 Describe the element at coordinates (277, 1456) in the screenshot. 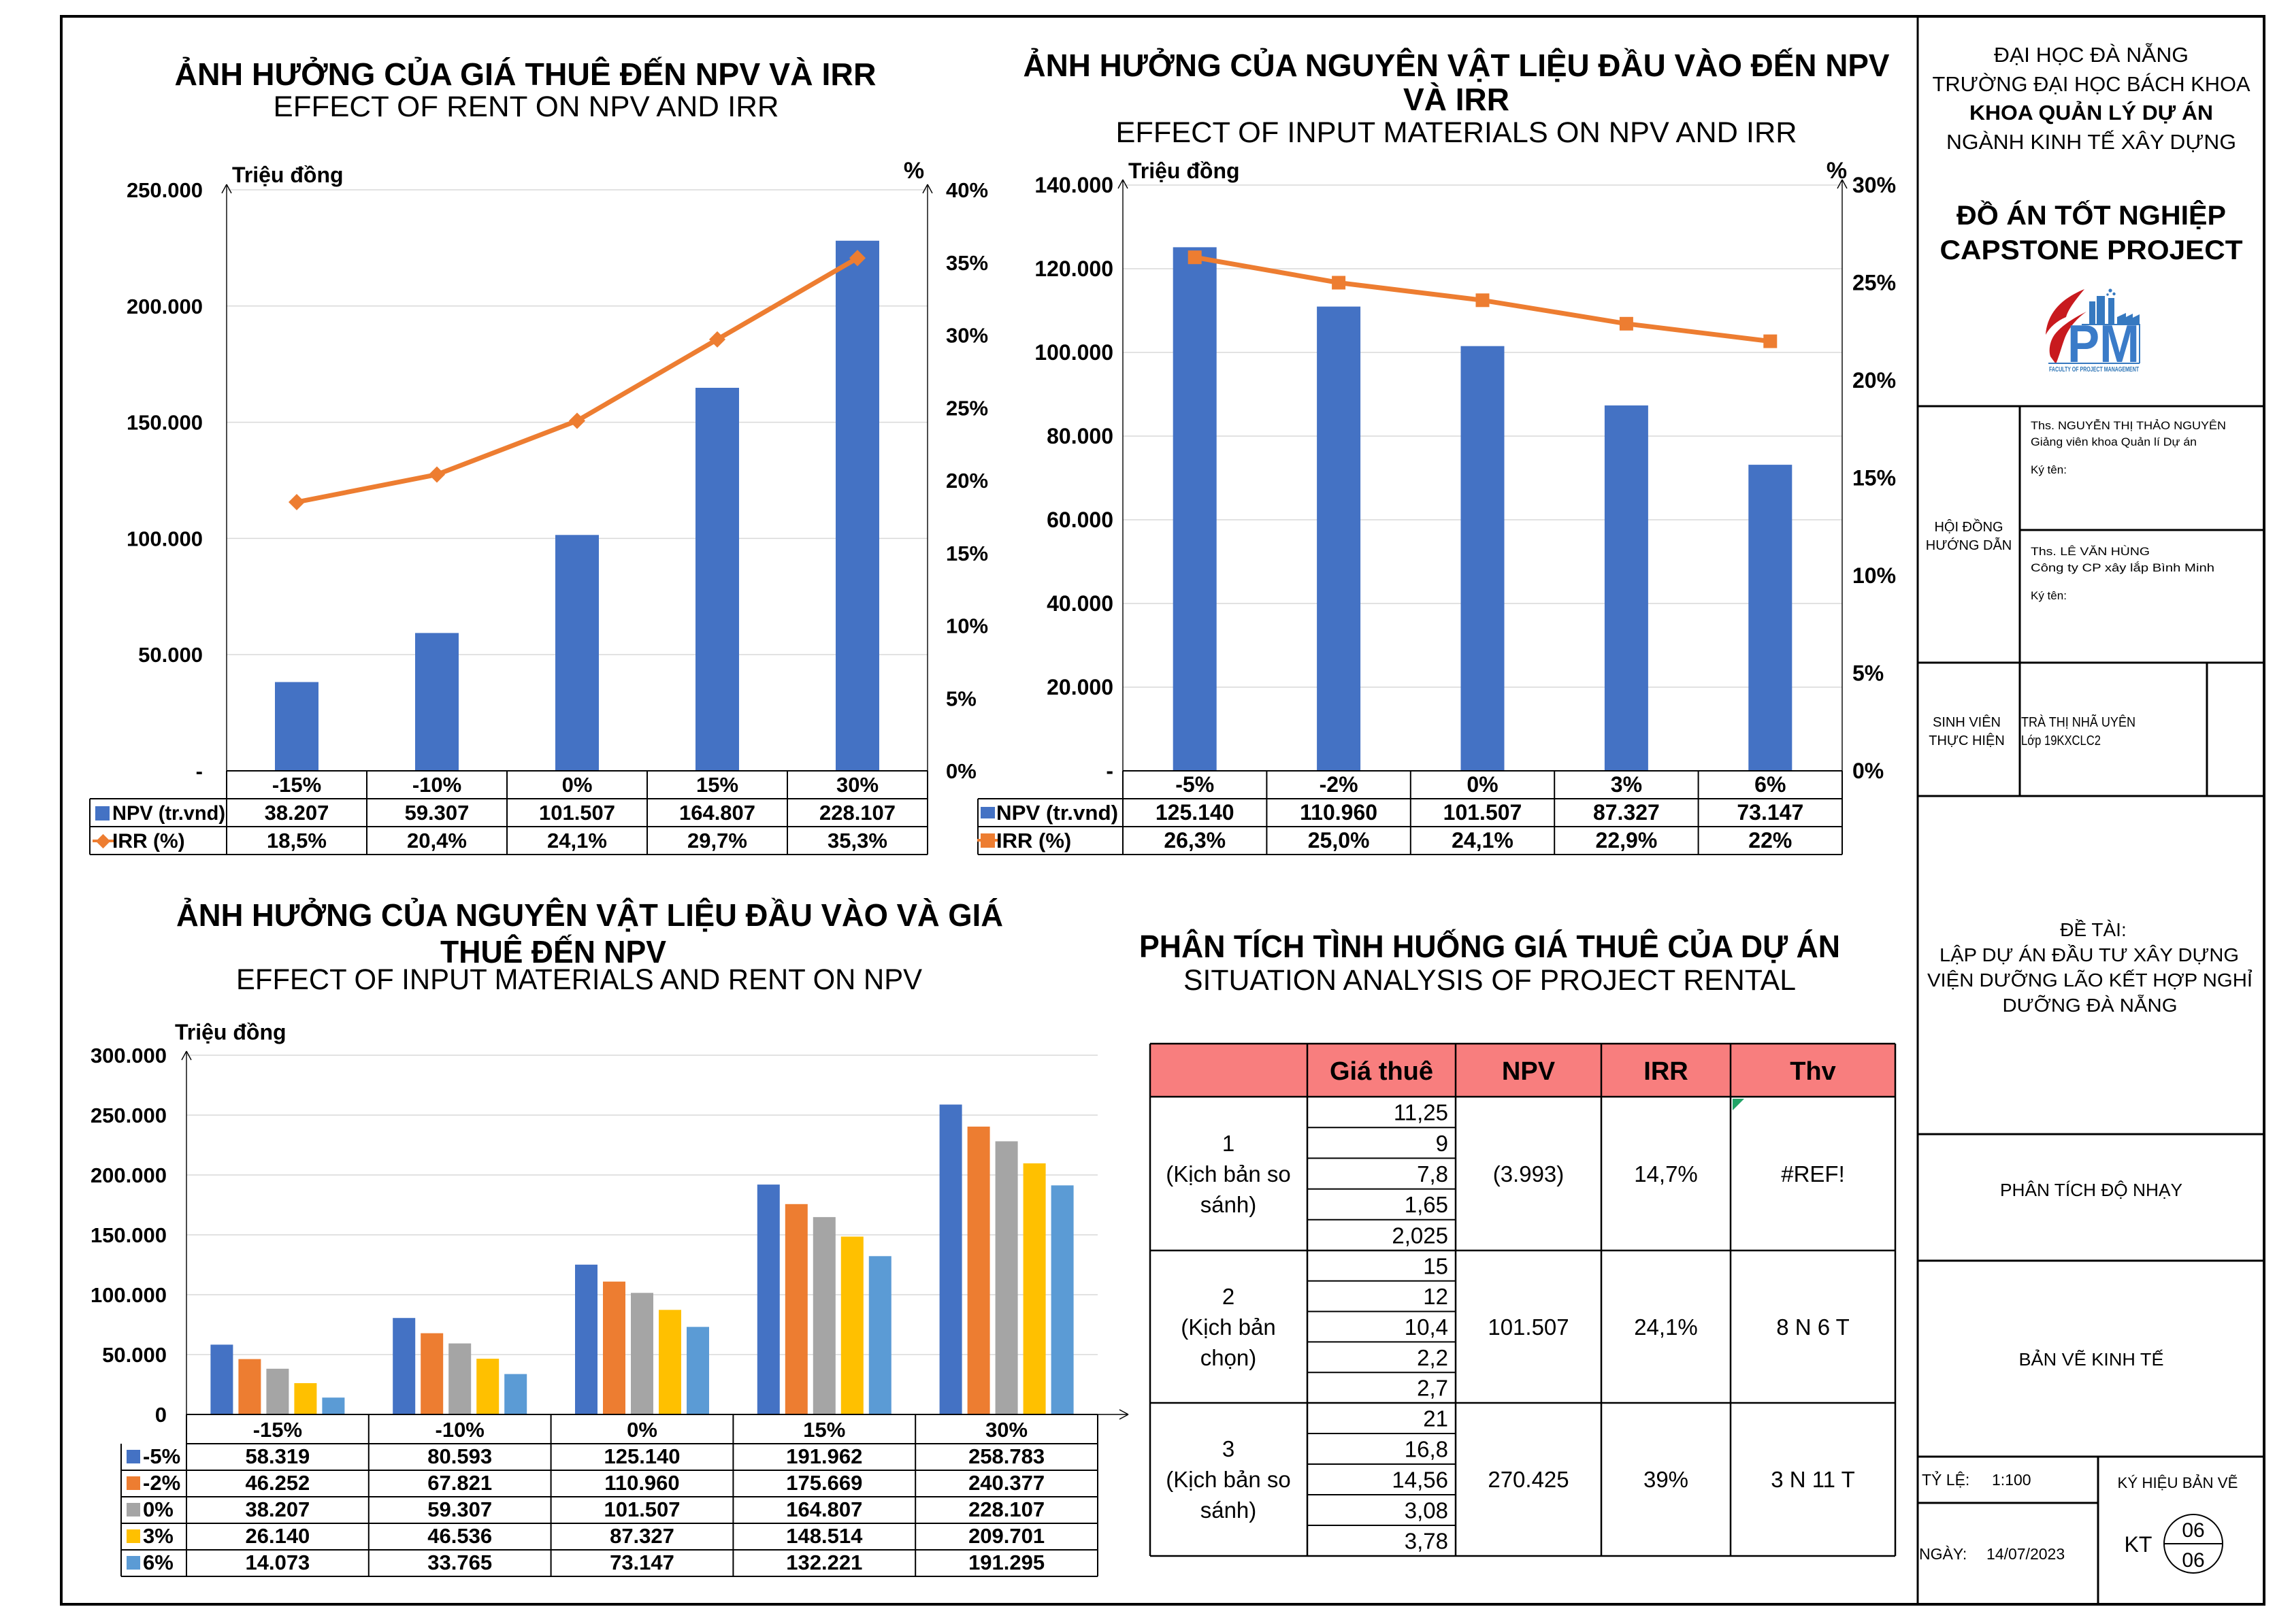

I see `svg-text: 58.319` at that location.